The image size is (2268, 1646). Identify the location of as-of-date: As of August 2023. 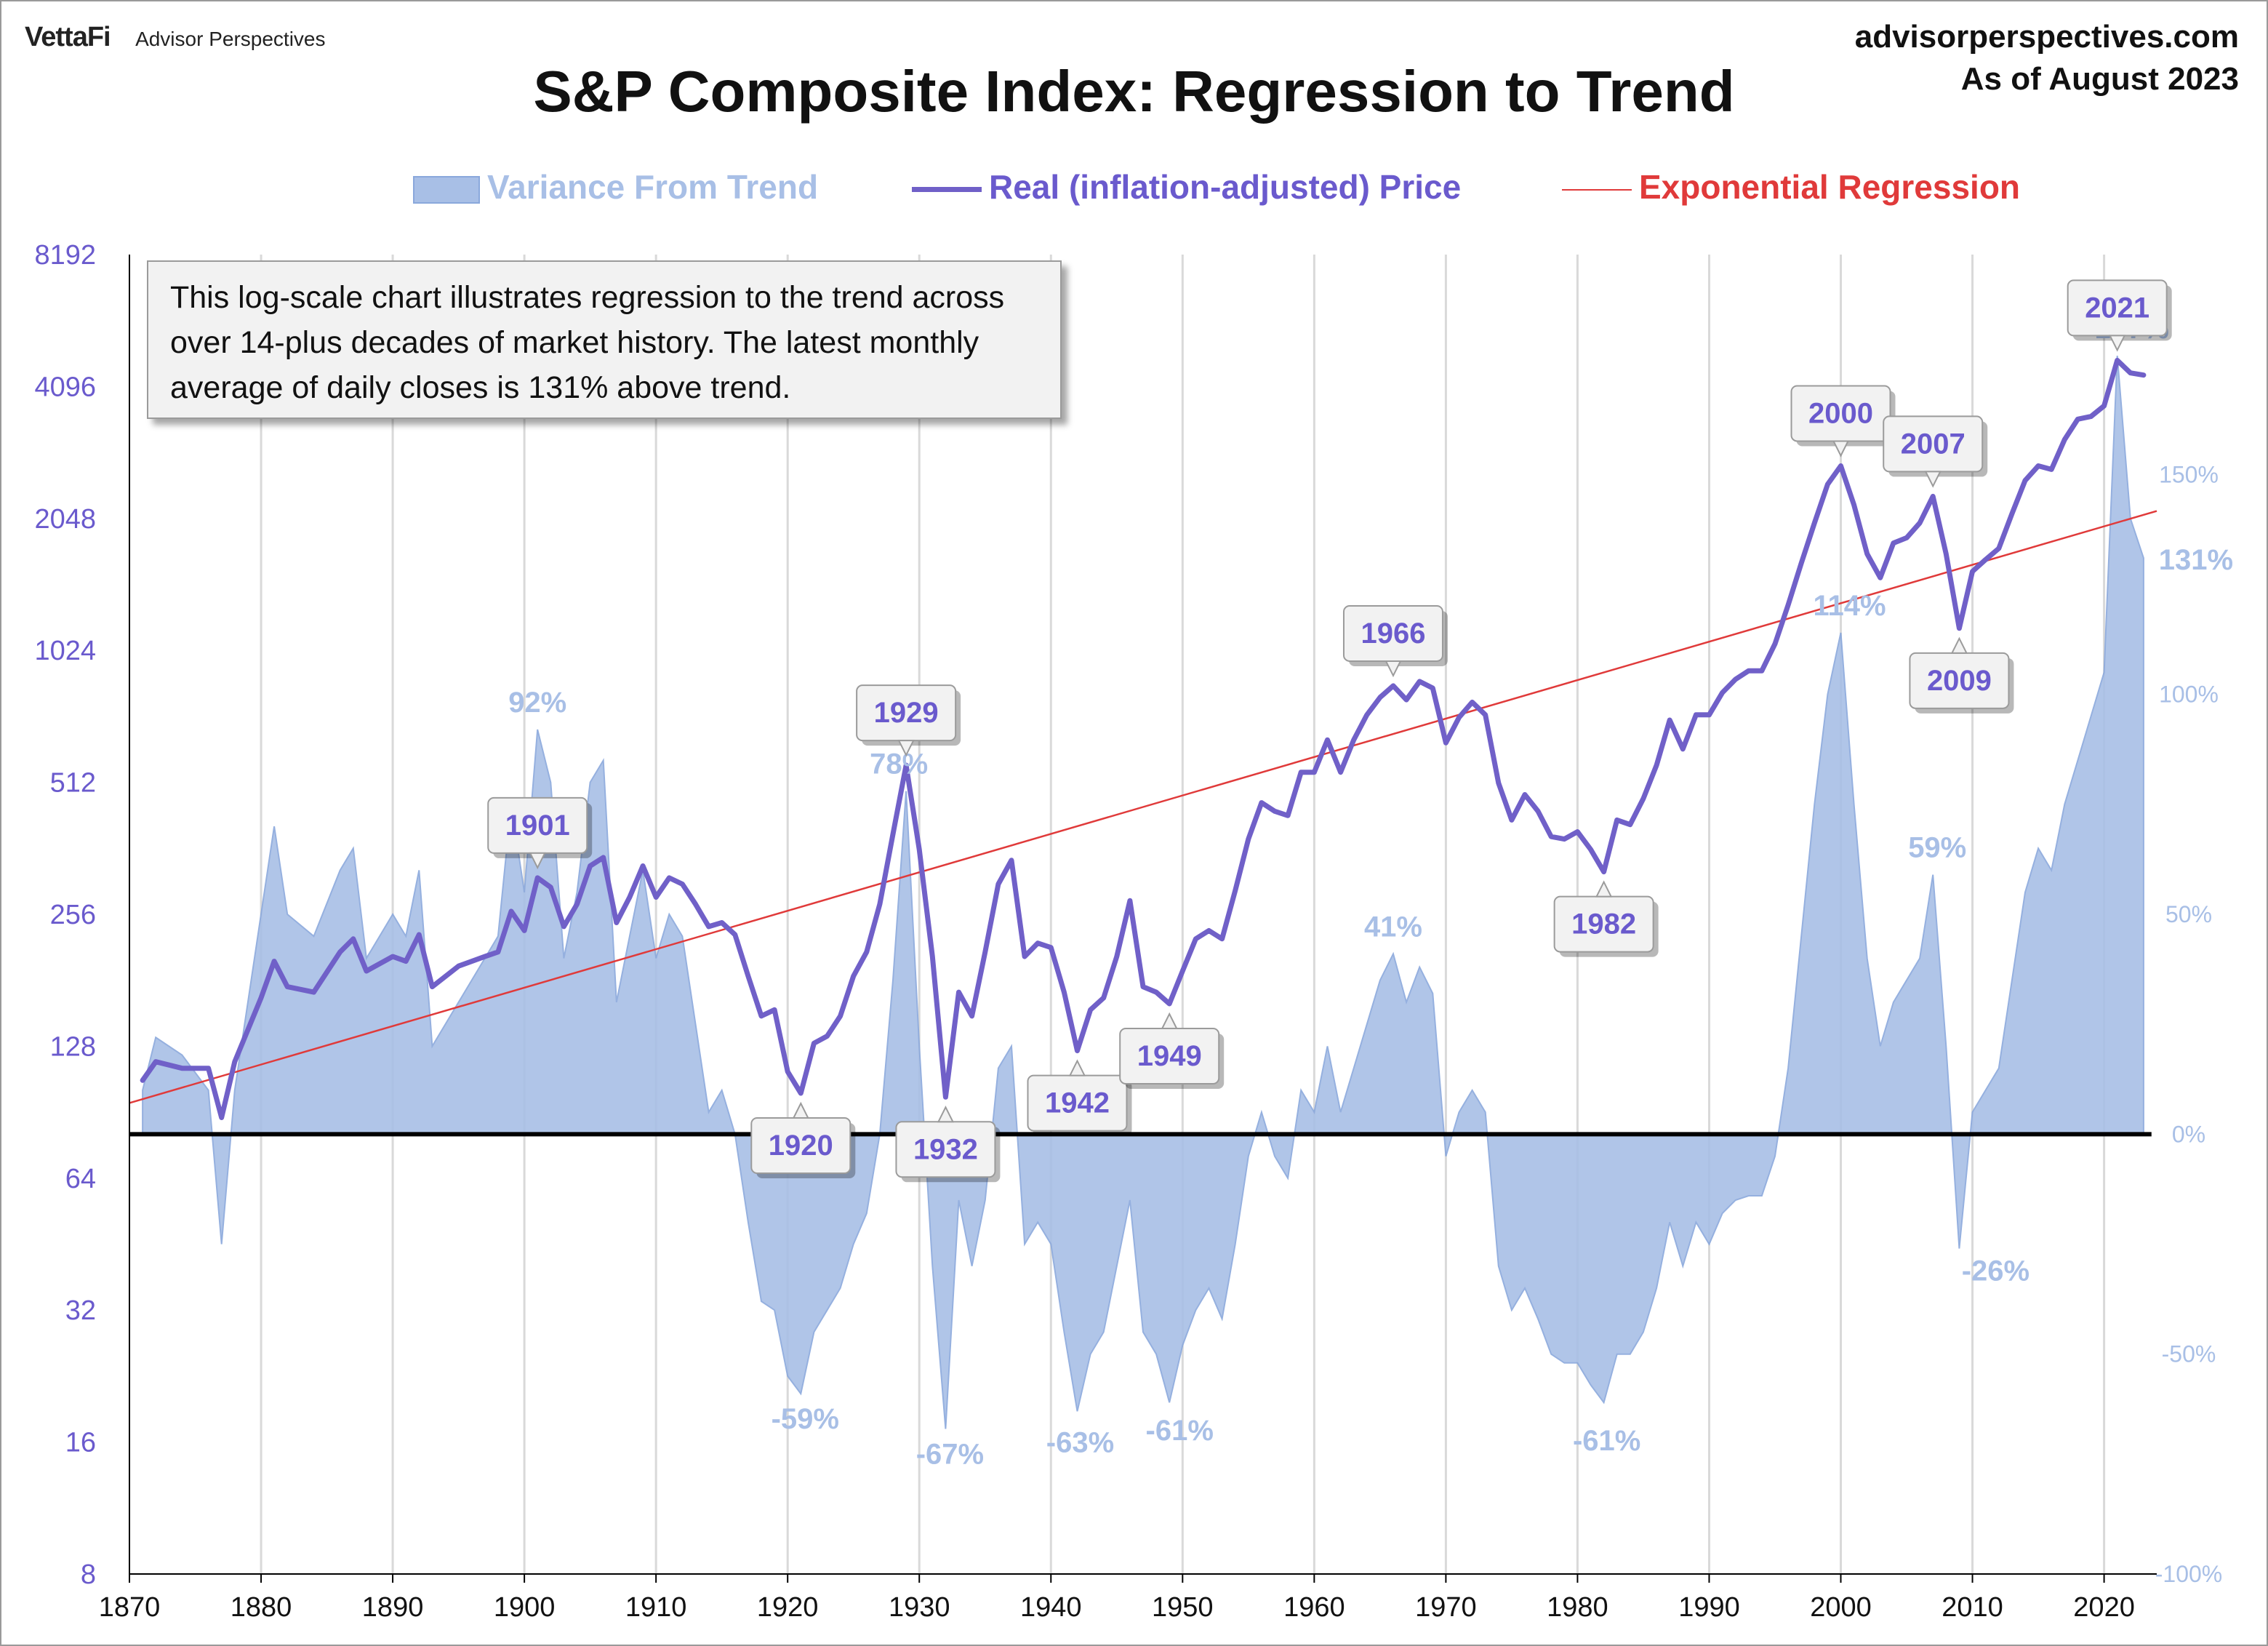
(2099, 79).